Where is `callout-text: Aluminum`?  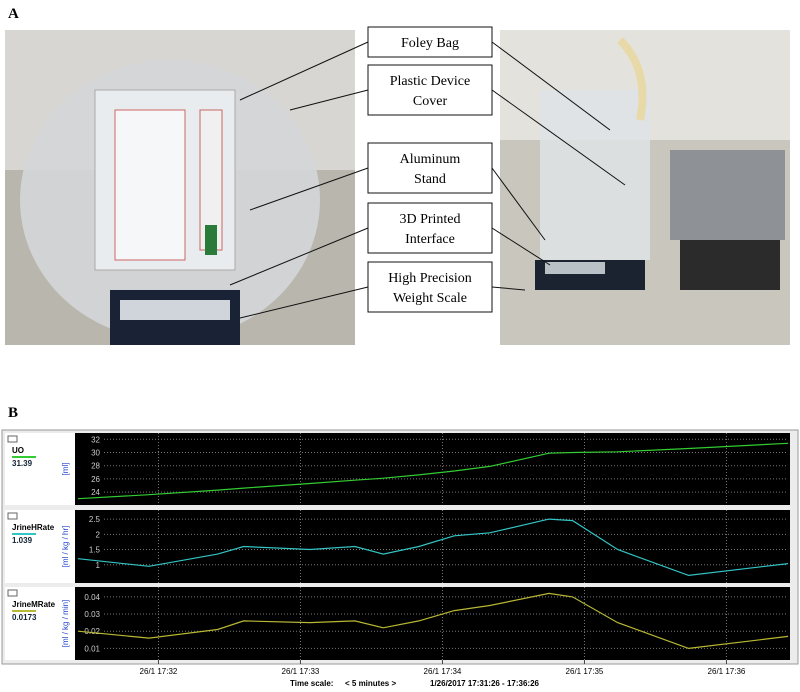 callout-text: Aluminum is located at coordinates (430, 159).